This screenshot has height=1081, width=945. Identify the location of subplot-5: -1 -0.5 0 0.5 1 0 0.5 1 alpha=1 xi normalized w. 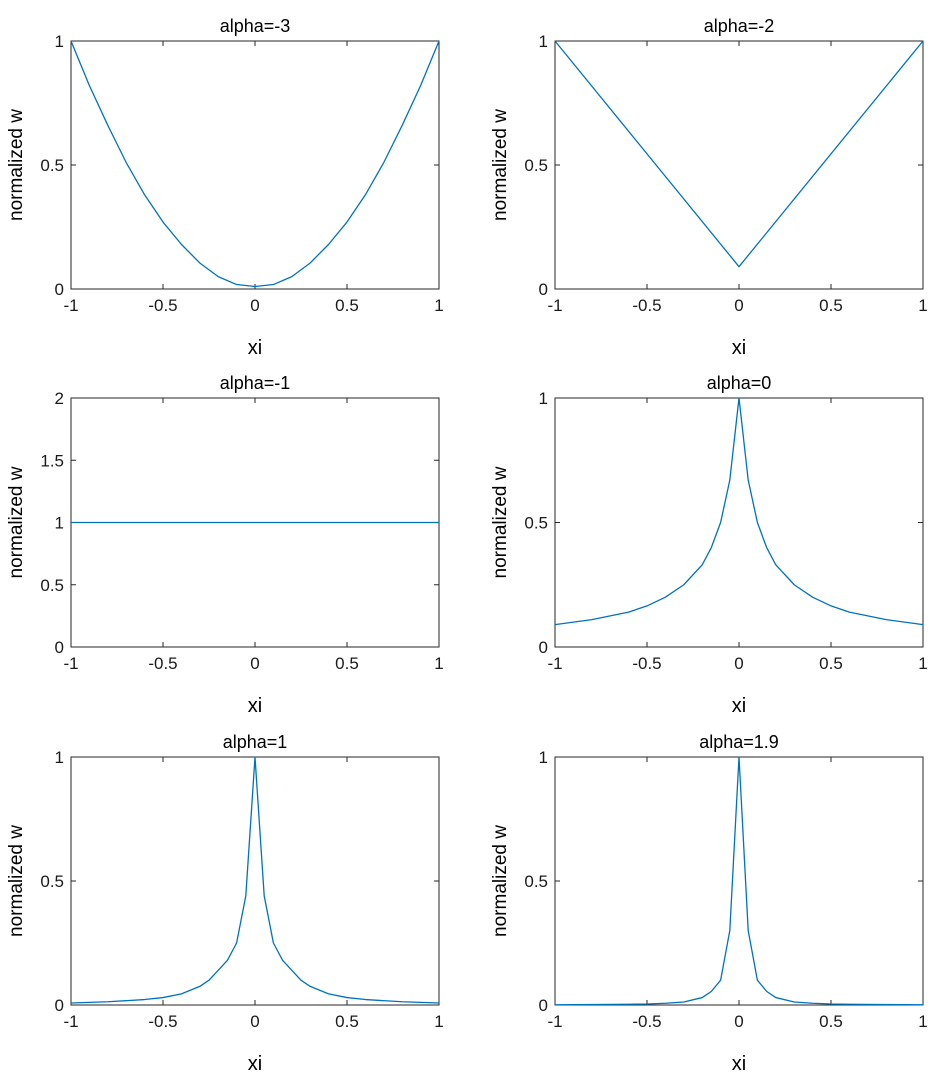
(225, 903).